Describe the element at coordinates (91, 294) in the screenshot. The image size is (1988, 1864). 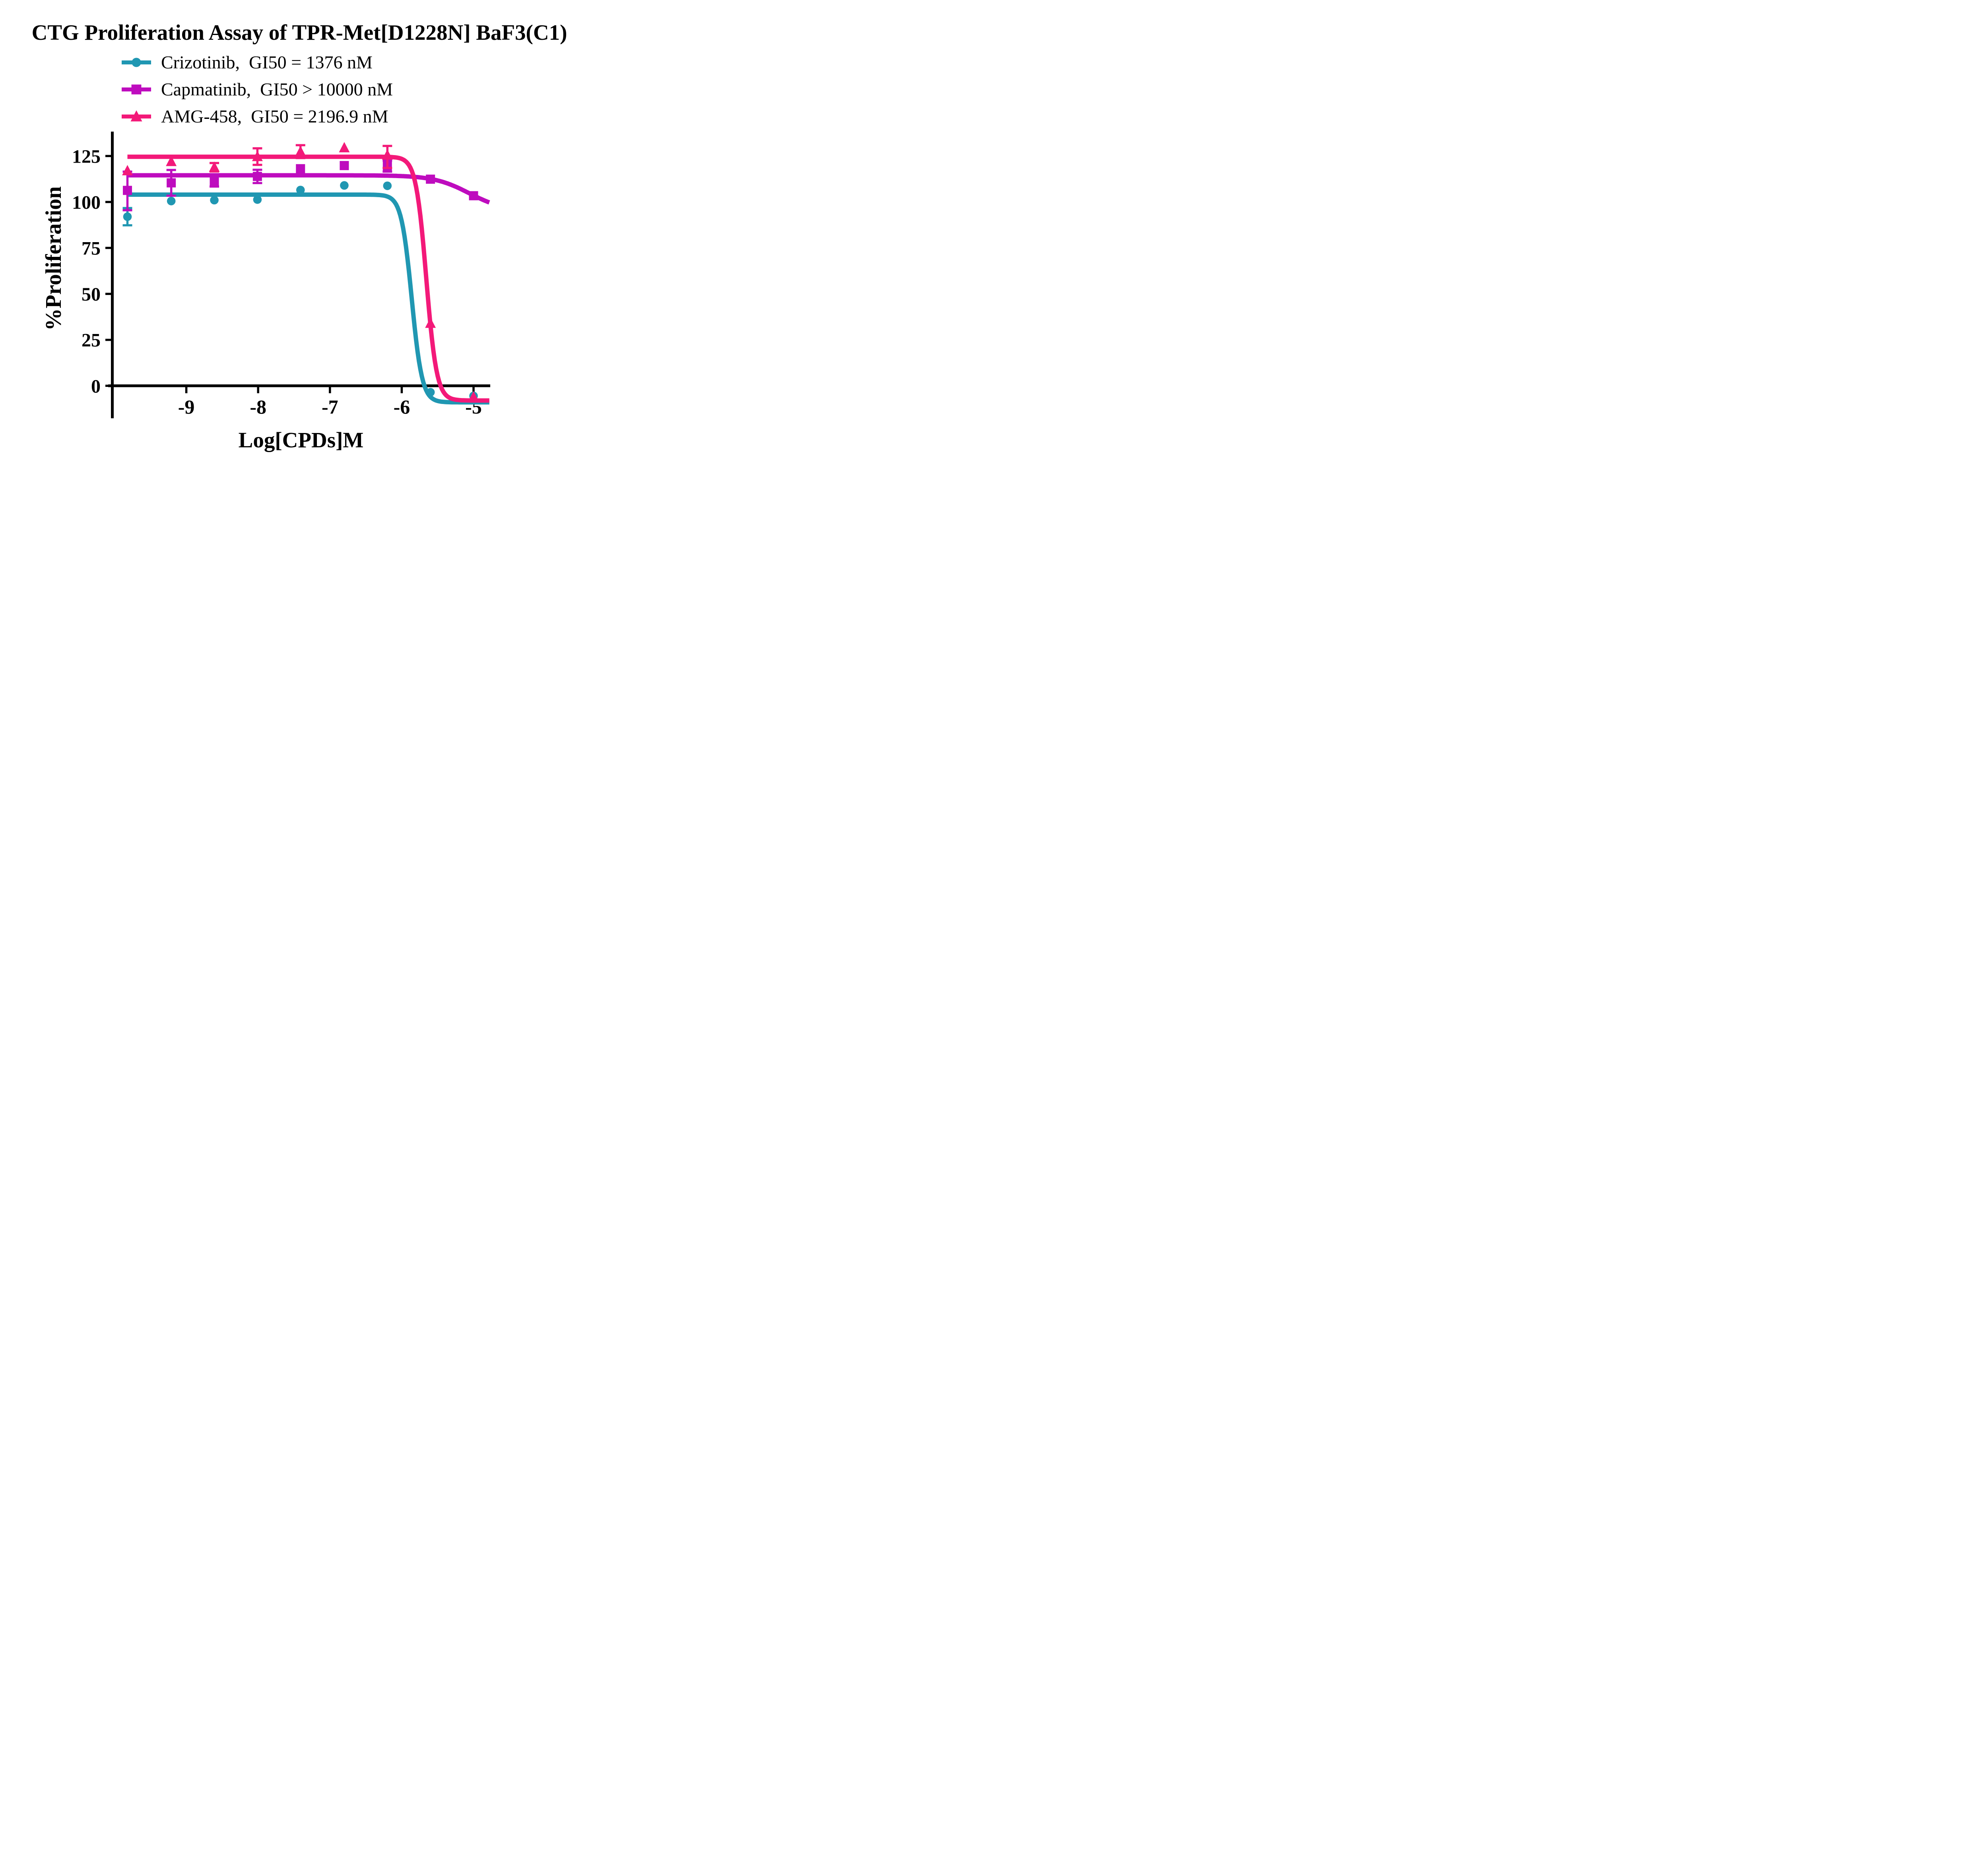
I see `svg-text: 50` at that location.